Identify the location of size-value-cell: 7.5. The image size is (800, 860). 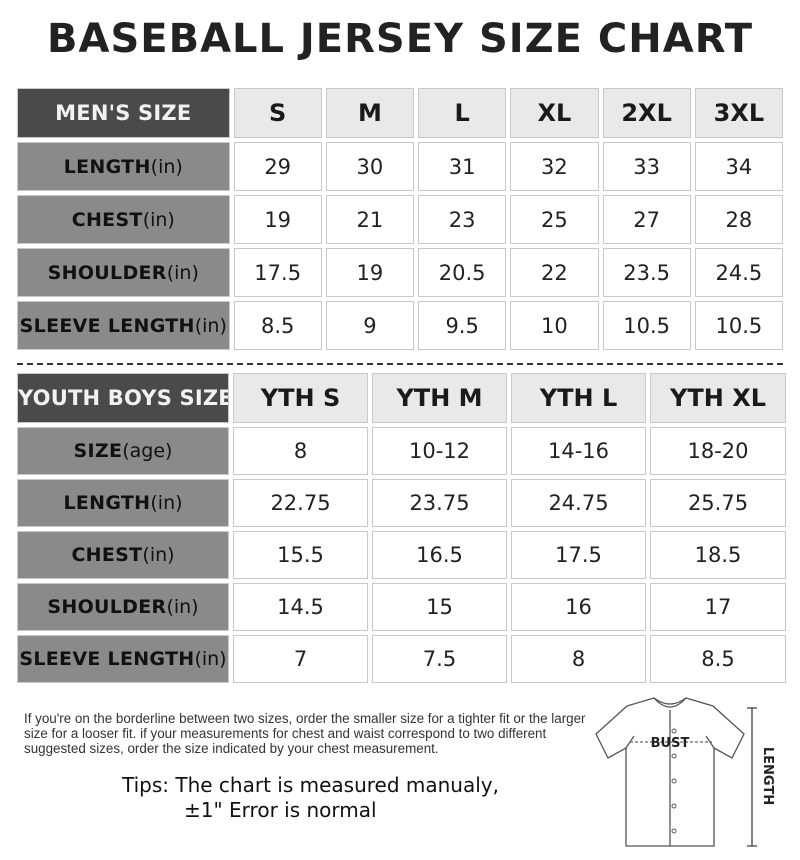
(439, 659).